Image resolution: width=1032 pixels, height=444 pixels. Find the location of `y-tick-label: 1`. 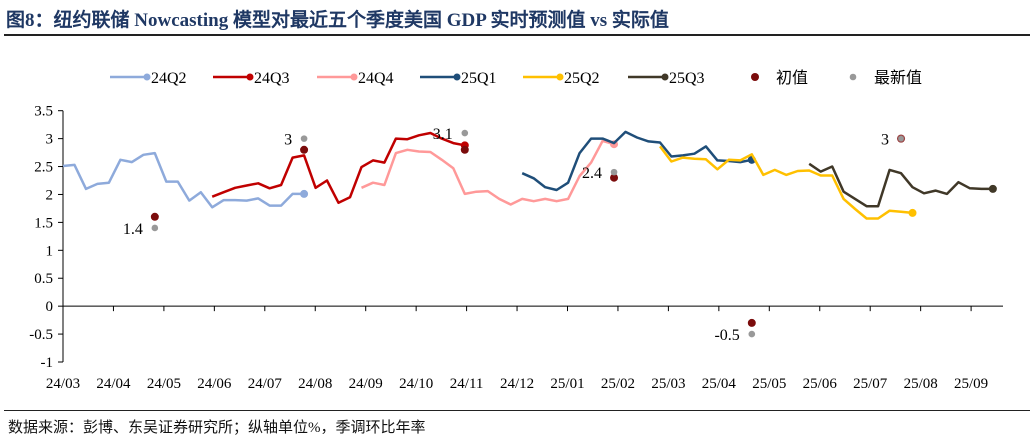

y-tick-label: 1 is located at coordinates (50, 251).